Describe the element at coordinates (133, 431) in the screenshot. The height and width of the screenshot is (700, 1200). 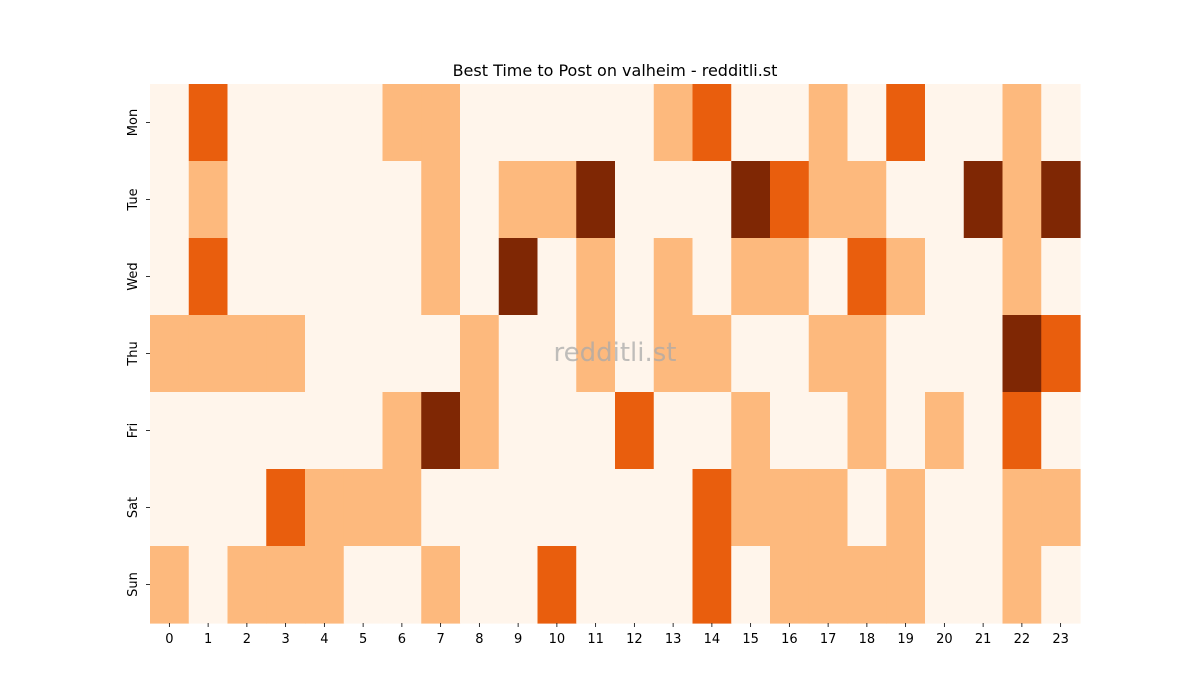
I see `y-tick-label: Fri` at that location.